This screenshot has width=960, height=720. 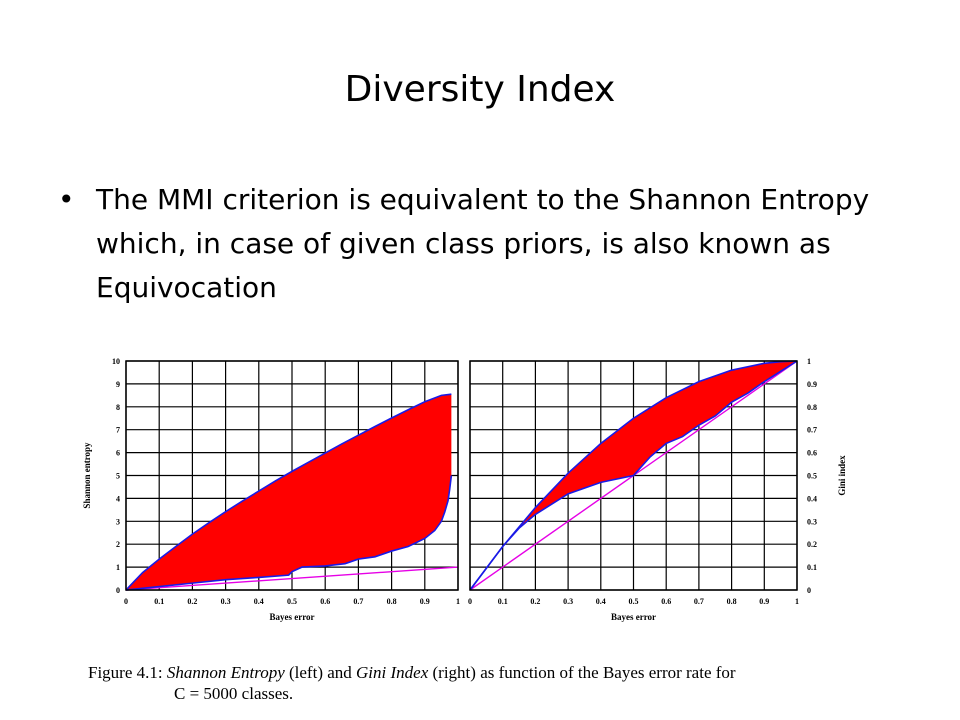 What do you see at coordinates (118, 430) in the screenshot?
I see `y-tick-label: 7` at bounding box center [118, 430].